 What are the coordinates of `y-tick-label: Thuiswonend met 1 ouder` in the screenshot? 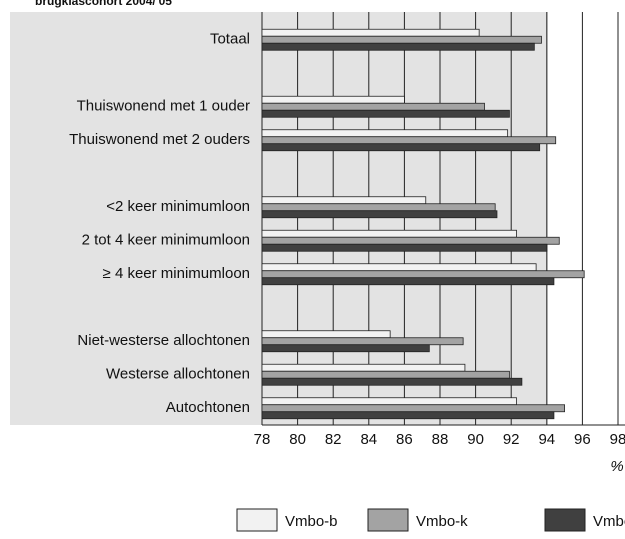 It's located at (163, 106).